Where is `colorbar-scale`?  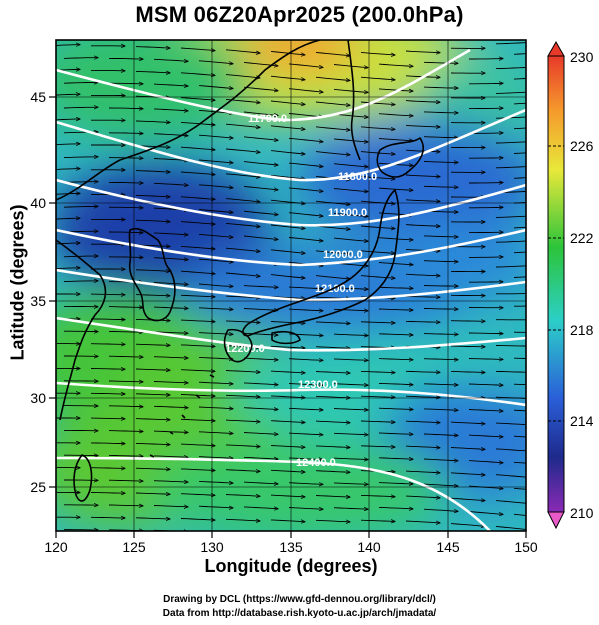 colorbar-scale is located at coordinates (556, 284).